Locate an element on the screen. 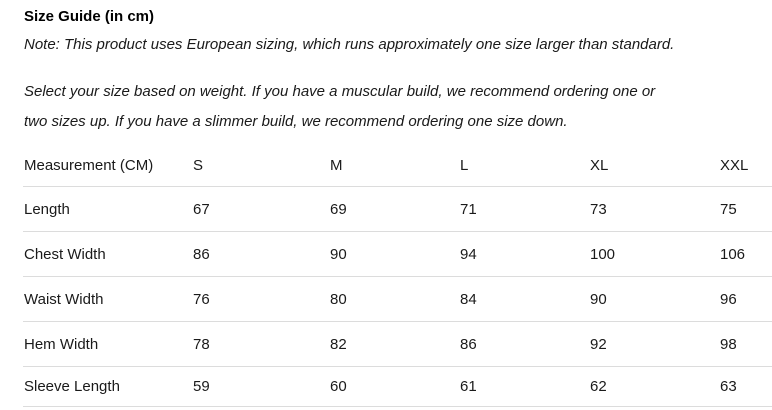 Image resolution: width=772 pixels, height=410 pixels. column-header-measurement: Measurement (CM) is located at coordinates (107, 166).